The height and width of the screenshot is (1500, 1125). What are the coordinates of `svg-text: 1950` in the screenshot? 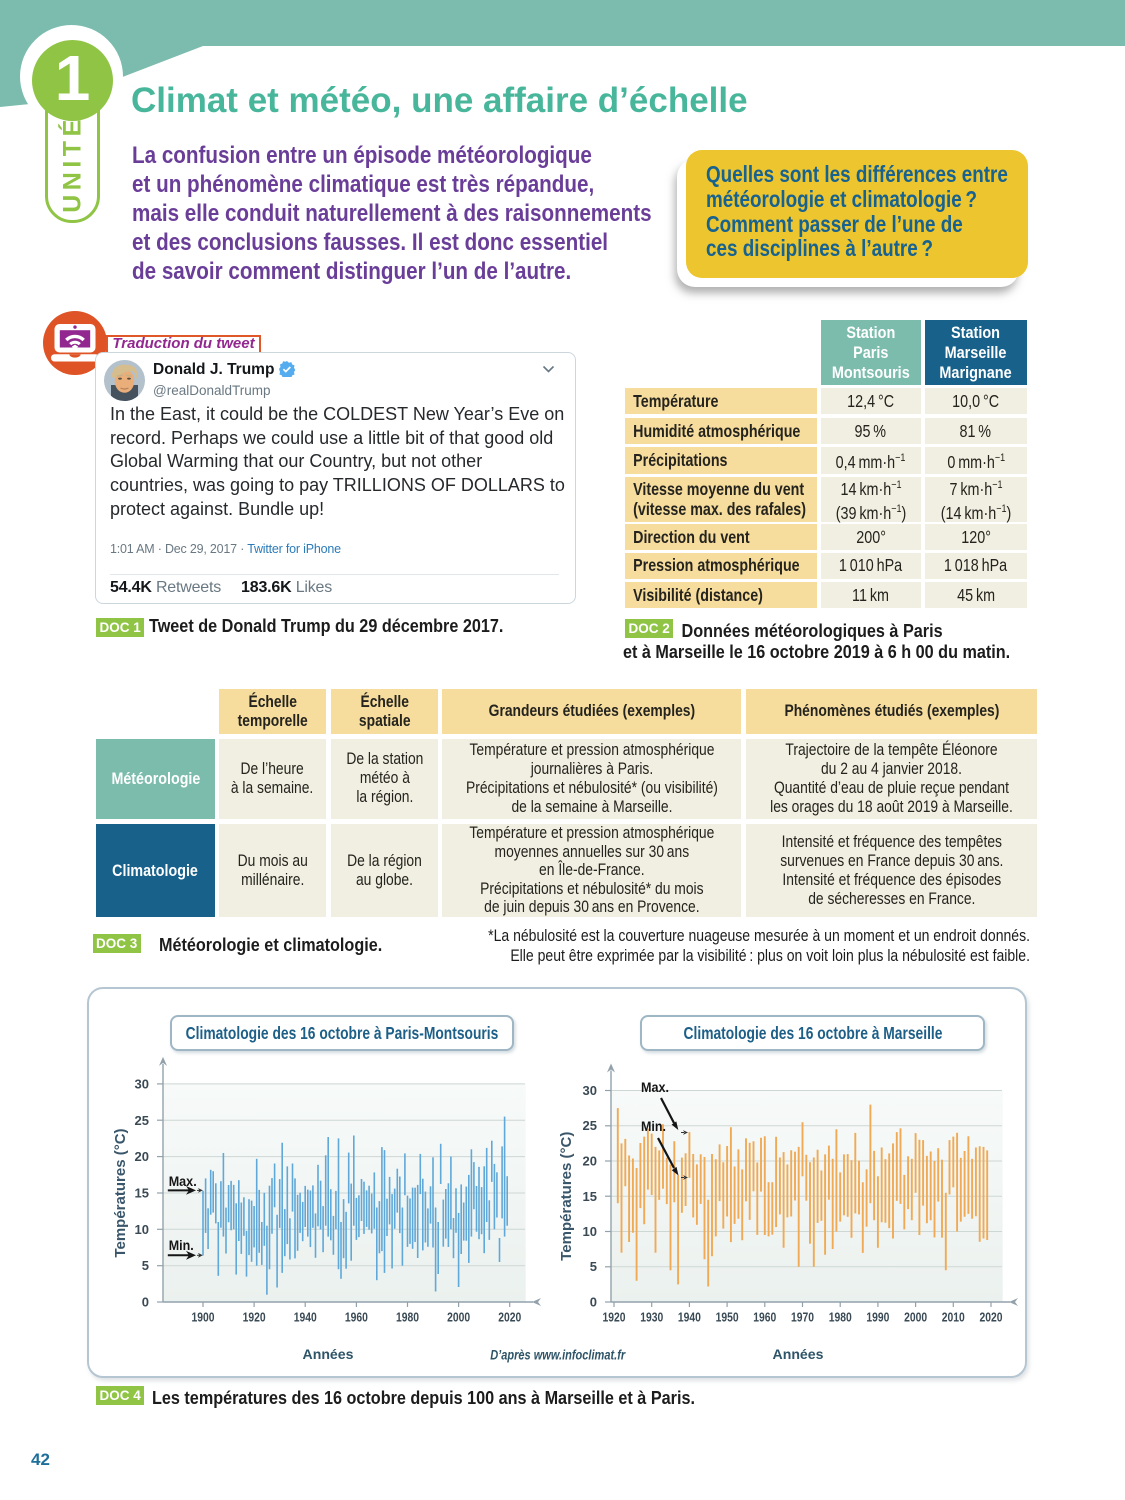 It's located at (727, 1317).